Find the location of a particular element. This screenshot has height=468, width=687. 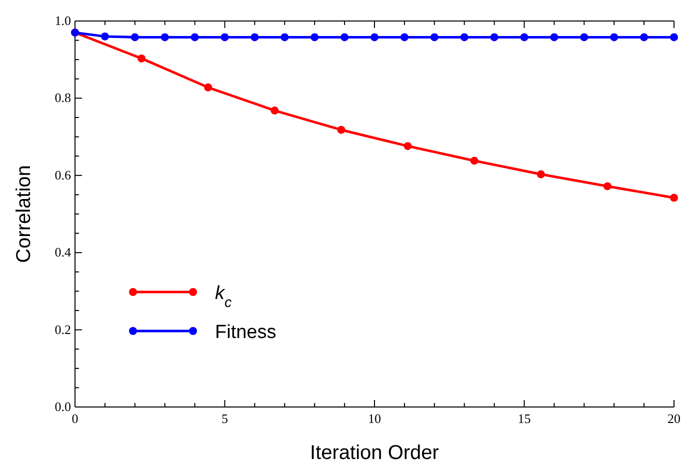

y-tick-label: 0.0 is located at coordinates (62, 406).